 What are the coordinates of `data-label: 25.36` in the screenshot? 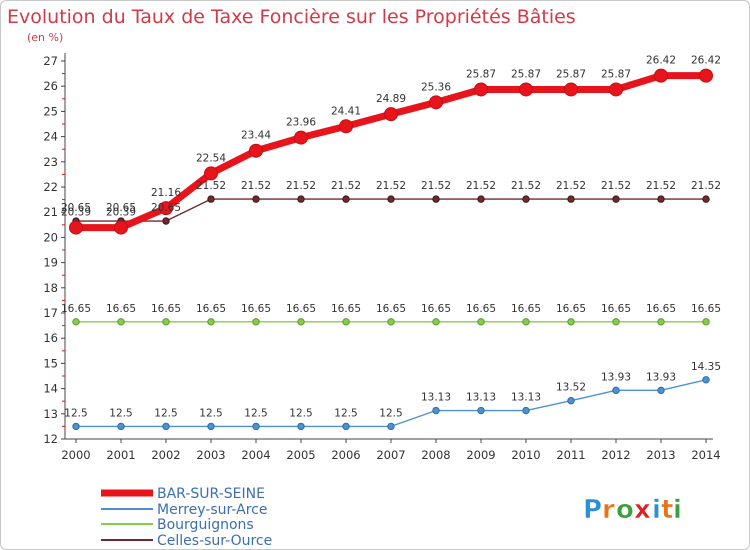 It's located at (436, 87).